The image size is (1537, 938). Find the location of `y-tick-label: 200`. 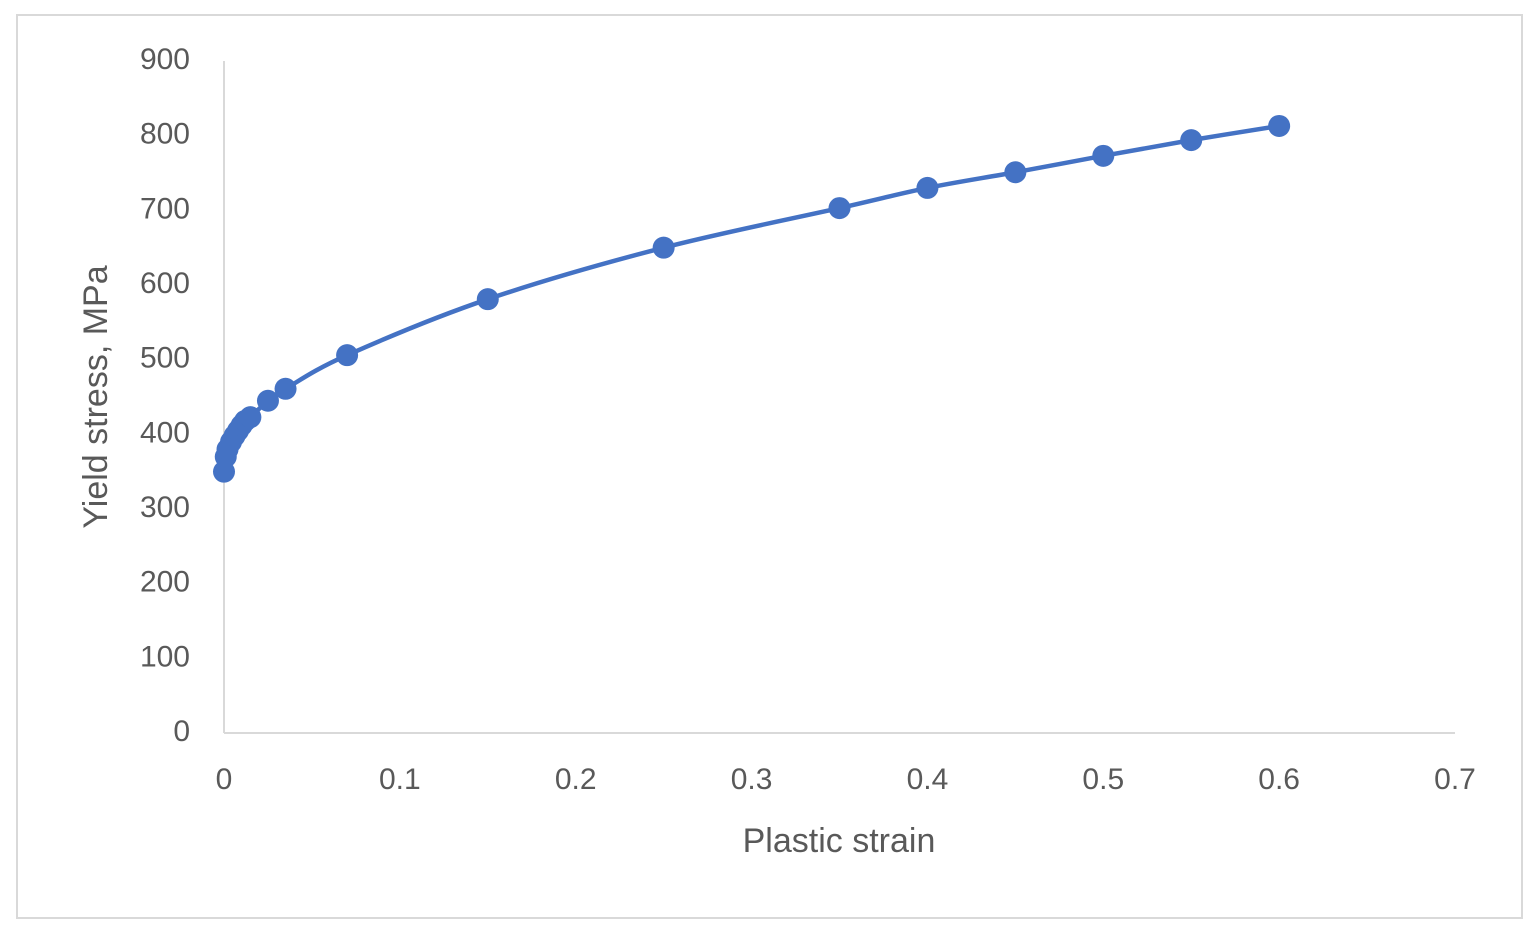

y-tick-label: 200 is located at coordinates (165, 582).